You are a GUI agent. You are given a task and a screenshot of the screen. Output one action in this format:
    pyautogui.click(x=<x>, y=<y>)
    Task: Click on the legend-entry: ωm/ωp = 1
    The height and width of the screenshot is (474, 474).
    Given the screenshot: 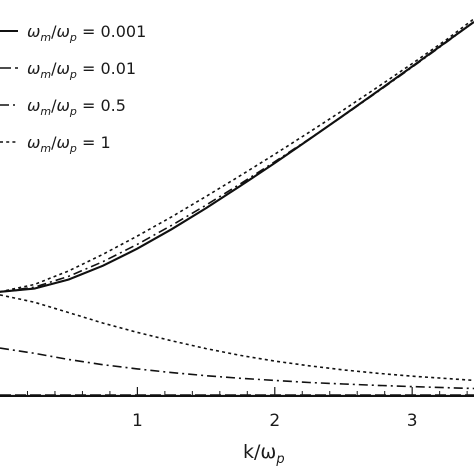 What is the action you would take?
    pyautogui.click(x=69, y=144)
    